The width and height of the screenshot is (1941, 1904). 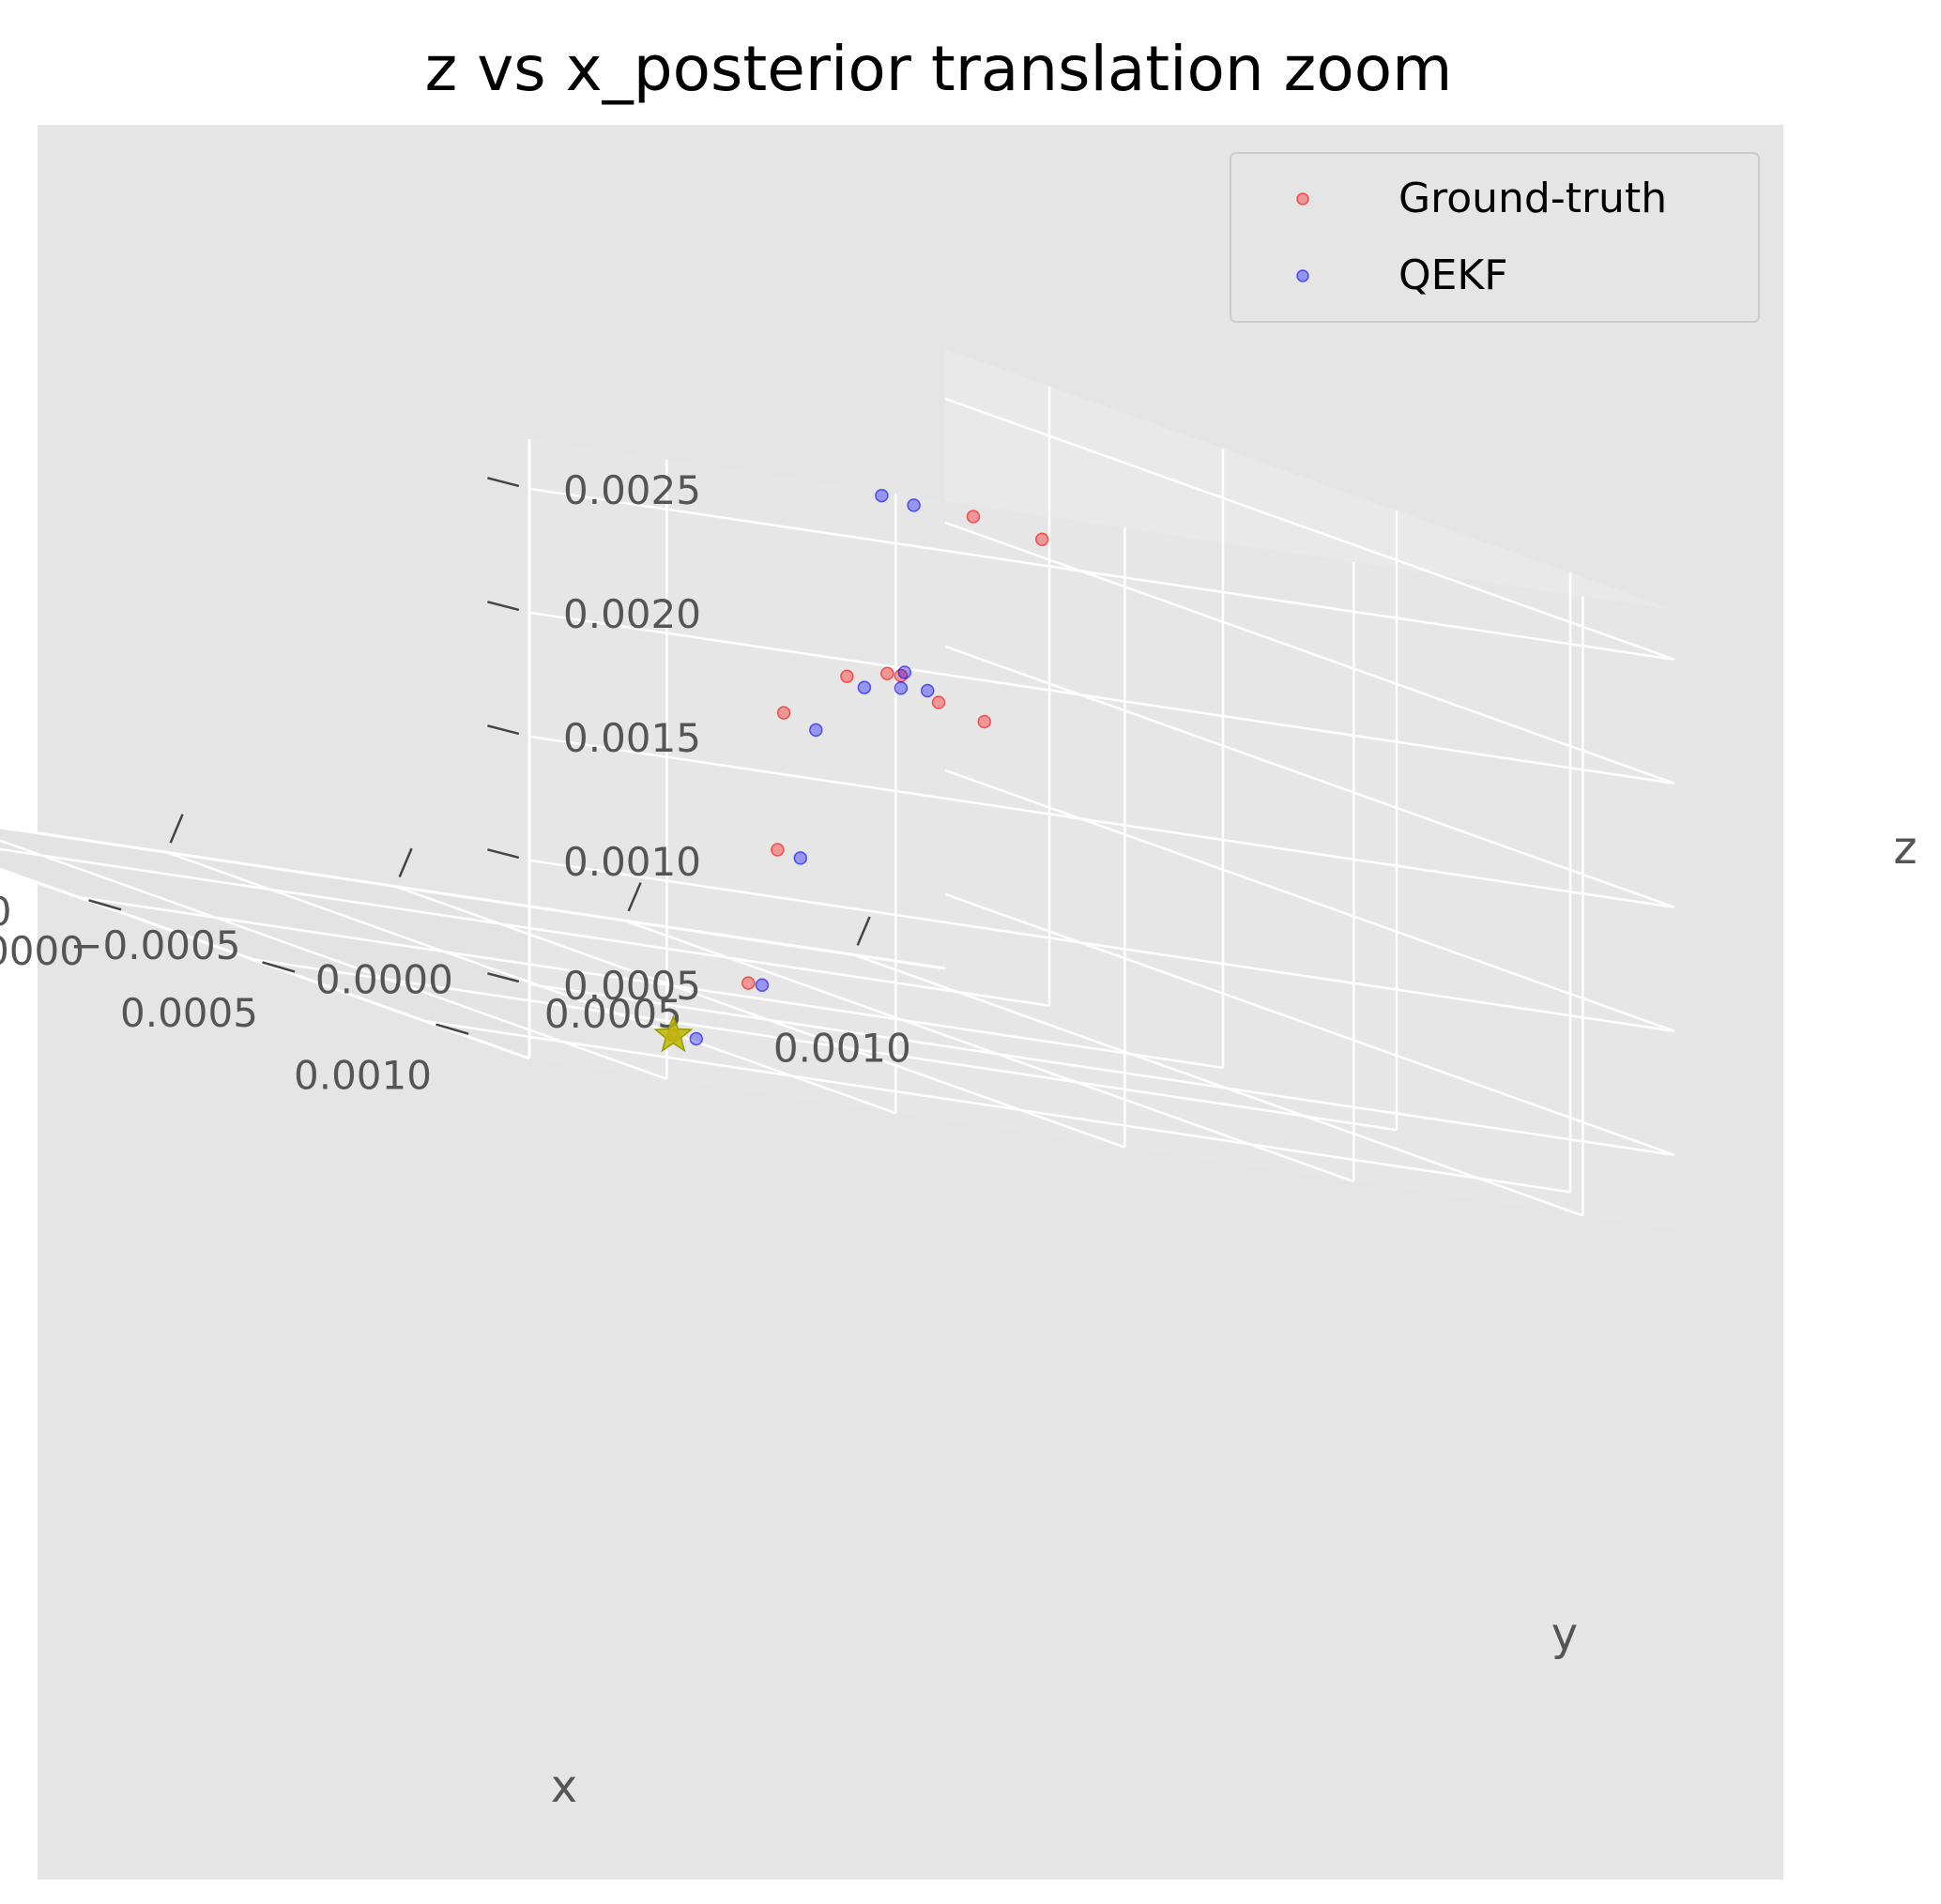 I want to click on chart-title: z vs x_posterior translation zoom, so click(x=939, y=69).